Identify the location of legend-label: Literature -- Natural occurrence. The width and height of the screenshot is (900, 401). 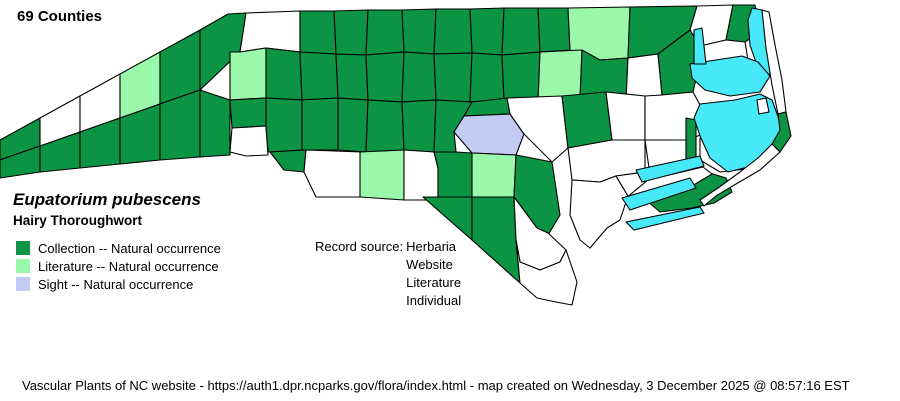
(128, 266).